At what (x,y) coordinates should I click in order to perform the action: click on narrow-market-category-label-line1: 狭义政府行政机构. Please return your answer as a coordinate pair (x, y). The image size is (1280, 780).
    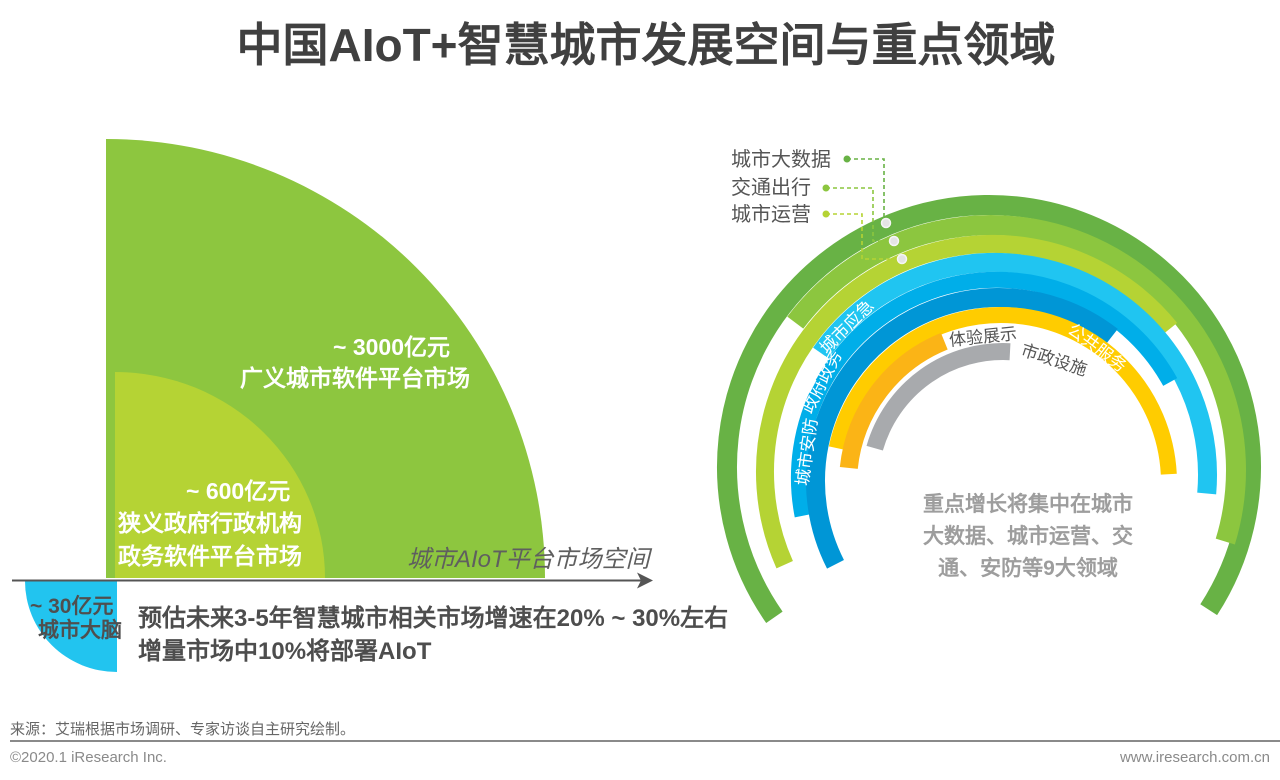
    Looking at the image, I should click on (210, 523).